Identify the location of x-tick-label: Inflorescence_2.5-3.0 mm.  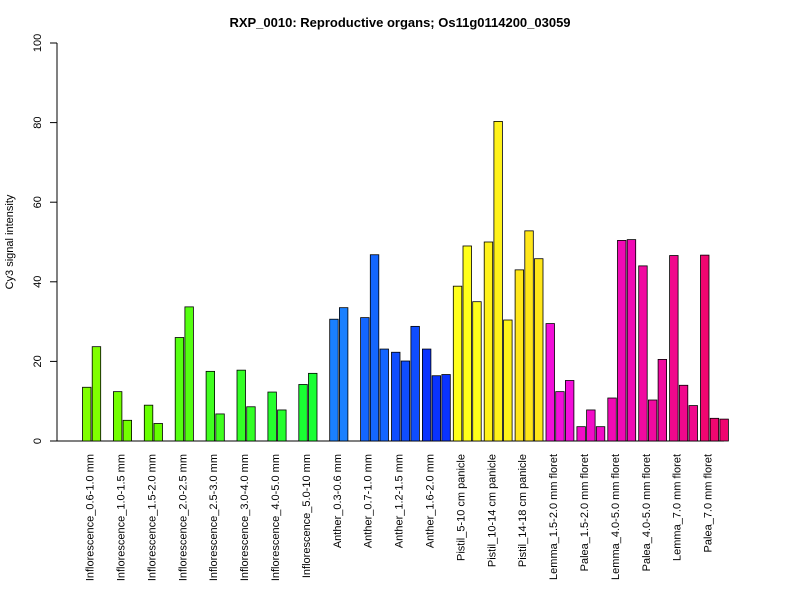
(214, 517).